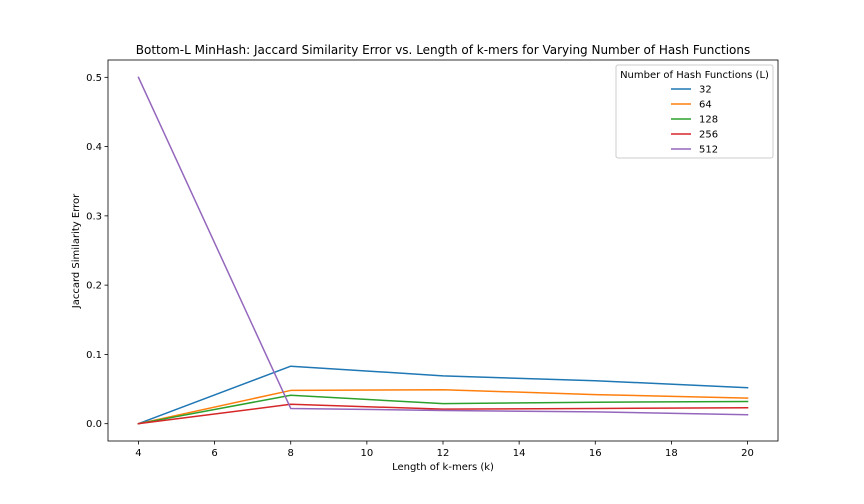 This screenshot has width=864, height=504. I want to click on y-axis-label: Jaccard Similarity Error, so click(76, 251).